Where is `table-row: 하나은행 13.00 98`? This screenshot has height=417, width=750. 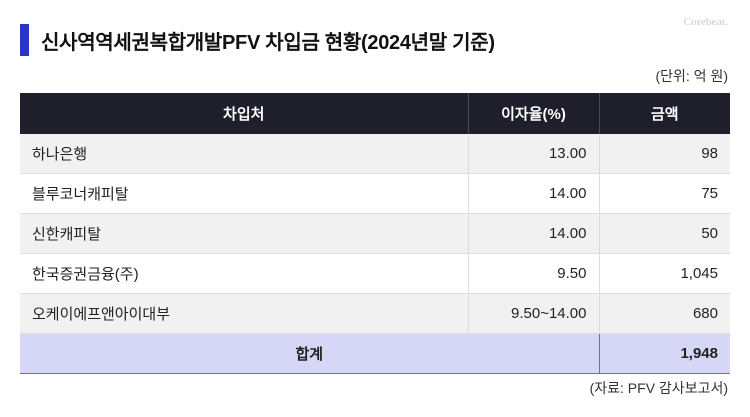 table-row: 하나은행 13.00 98 is located at coordinates (375, 154).